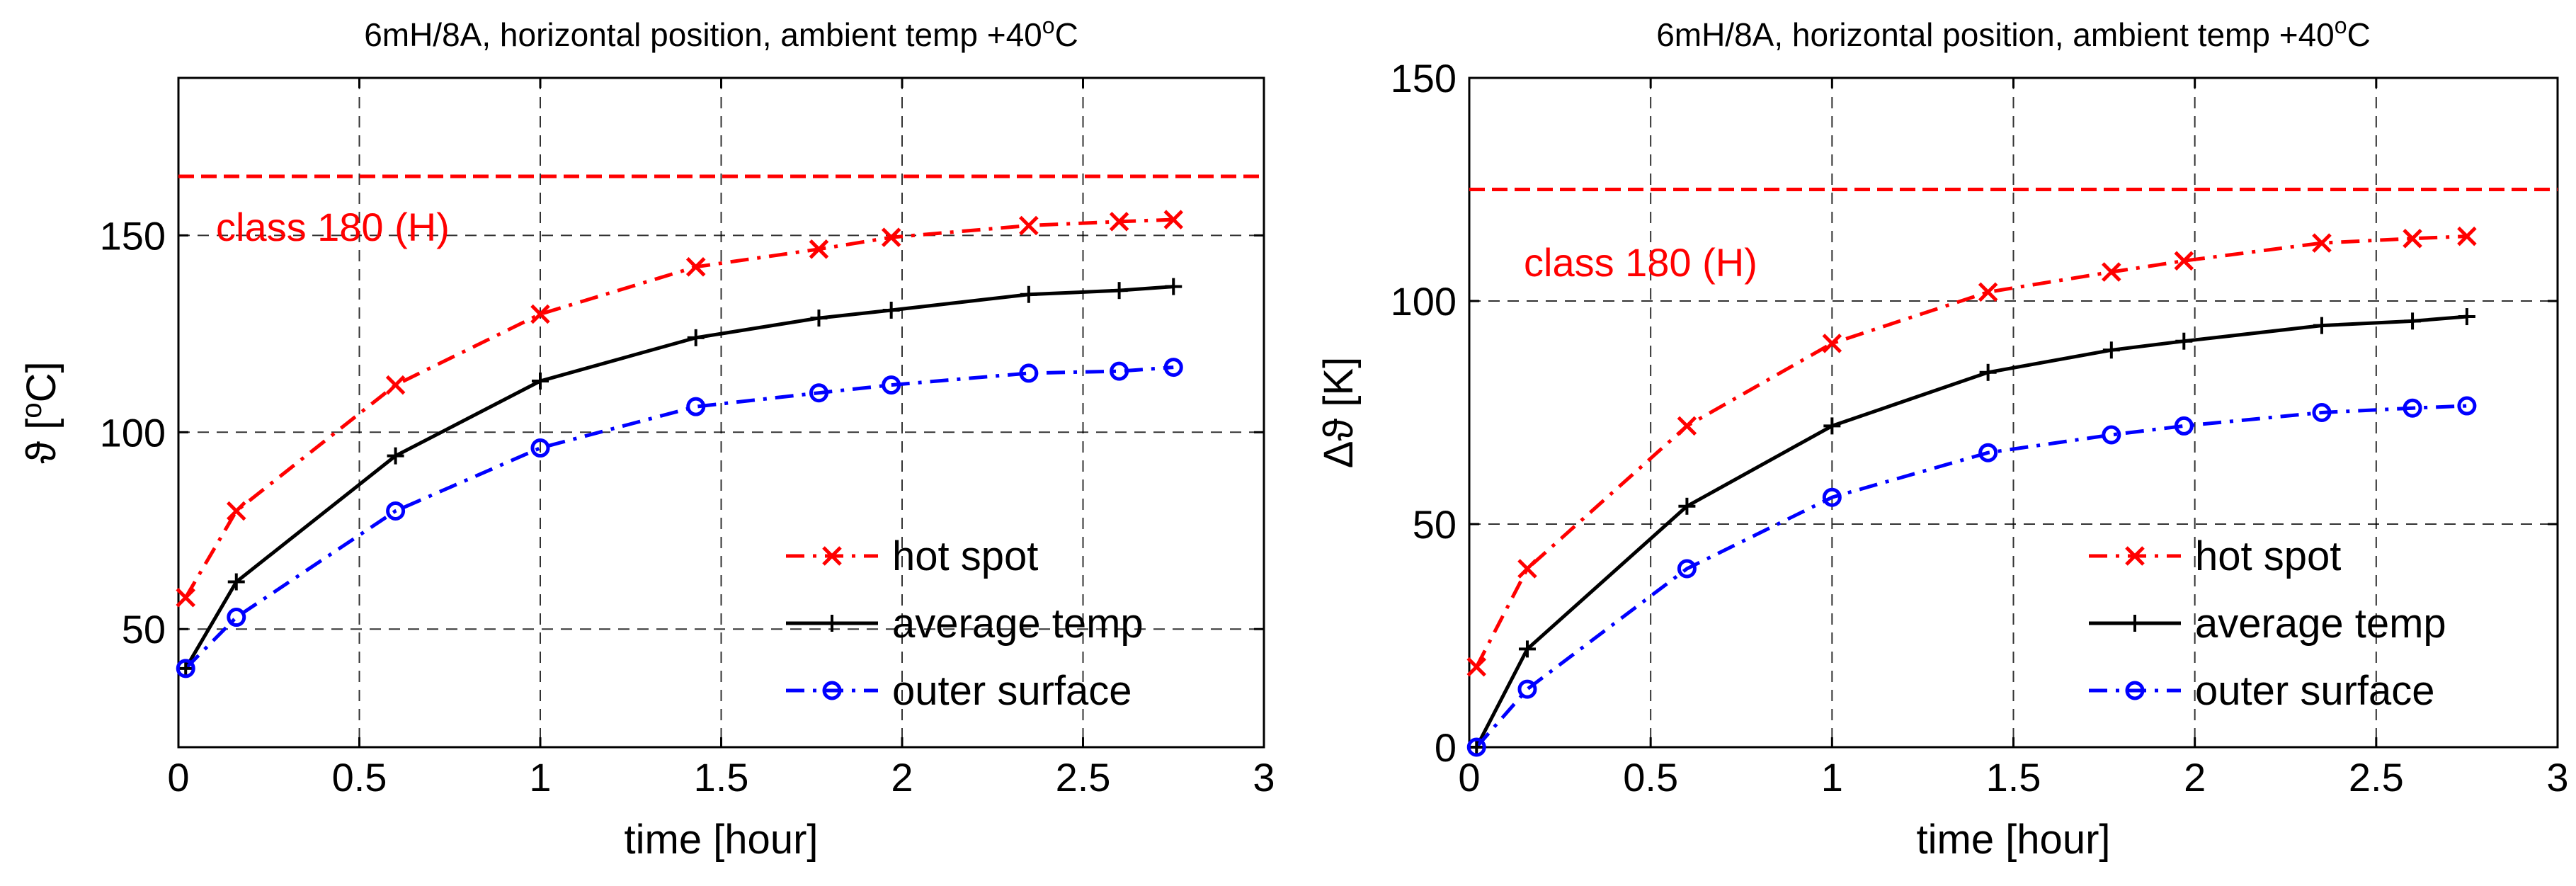 The height and width of the screenshot is (886, 2576). I want to click on y-tick-label: 50, so click(144, 629).